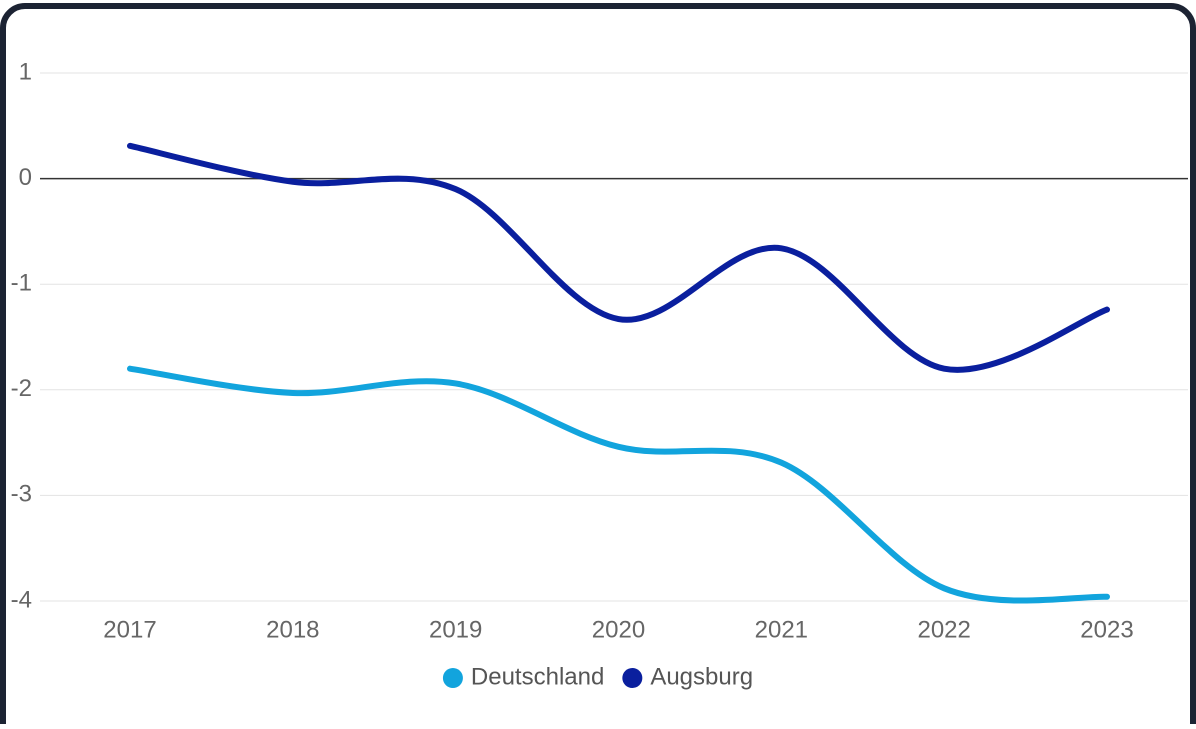 The image size is (1196, 729). Describe the element at coordinates (537, 676) in the screenshot. I see `legend-label: Deutschland` at that location.